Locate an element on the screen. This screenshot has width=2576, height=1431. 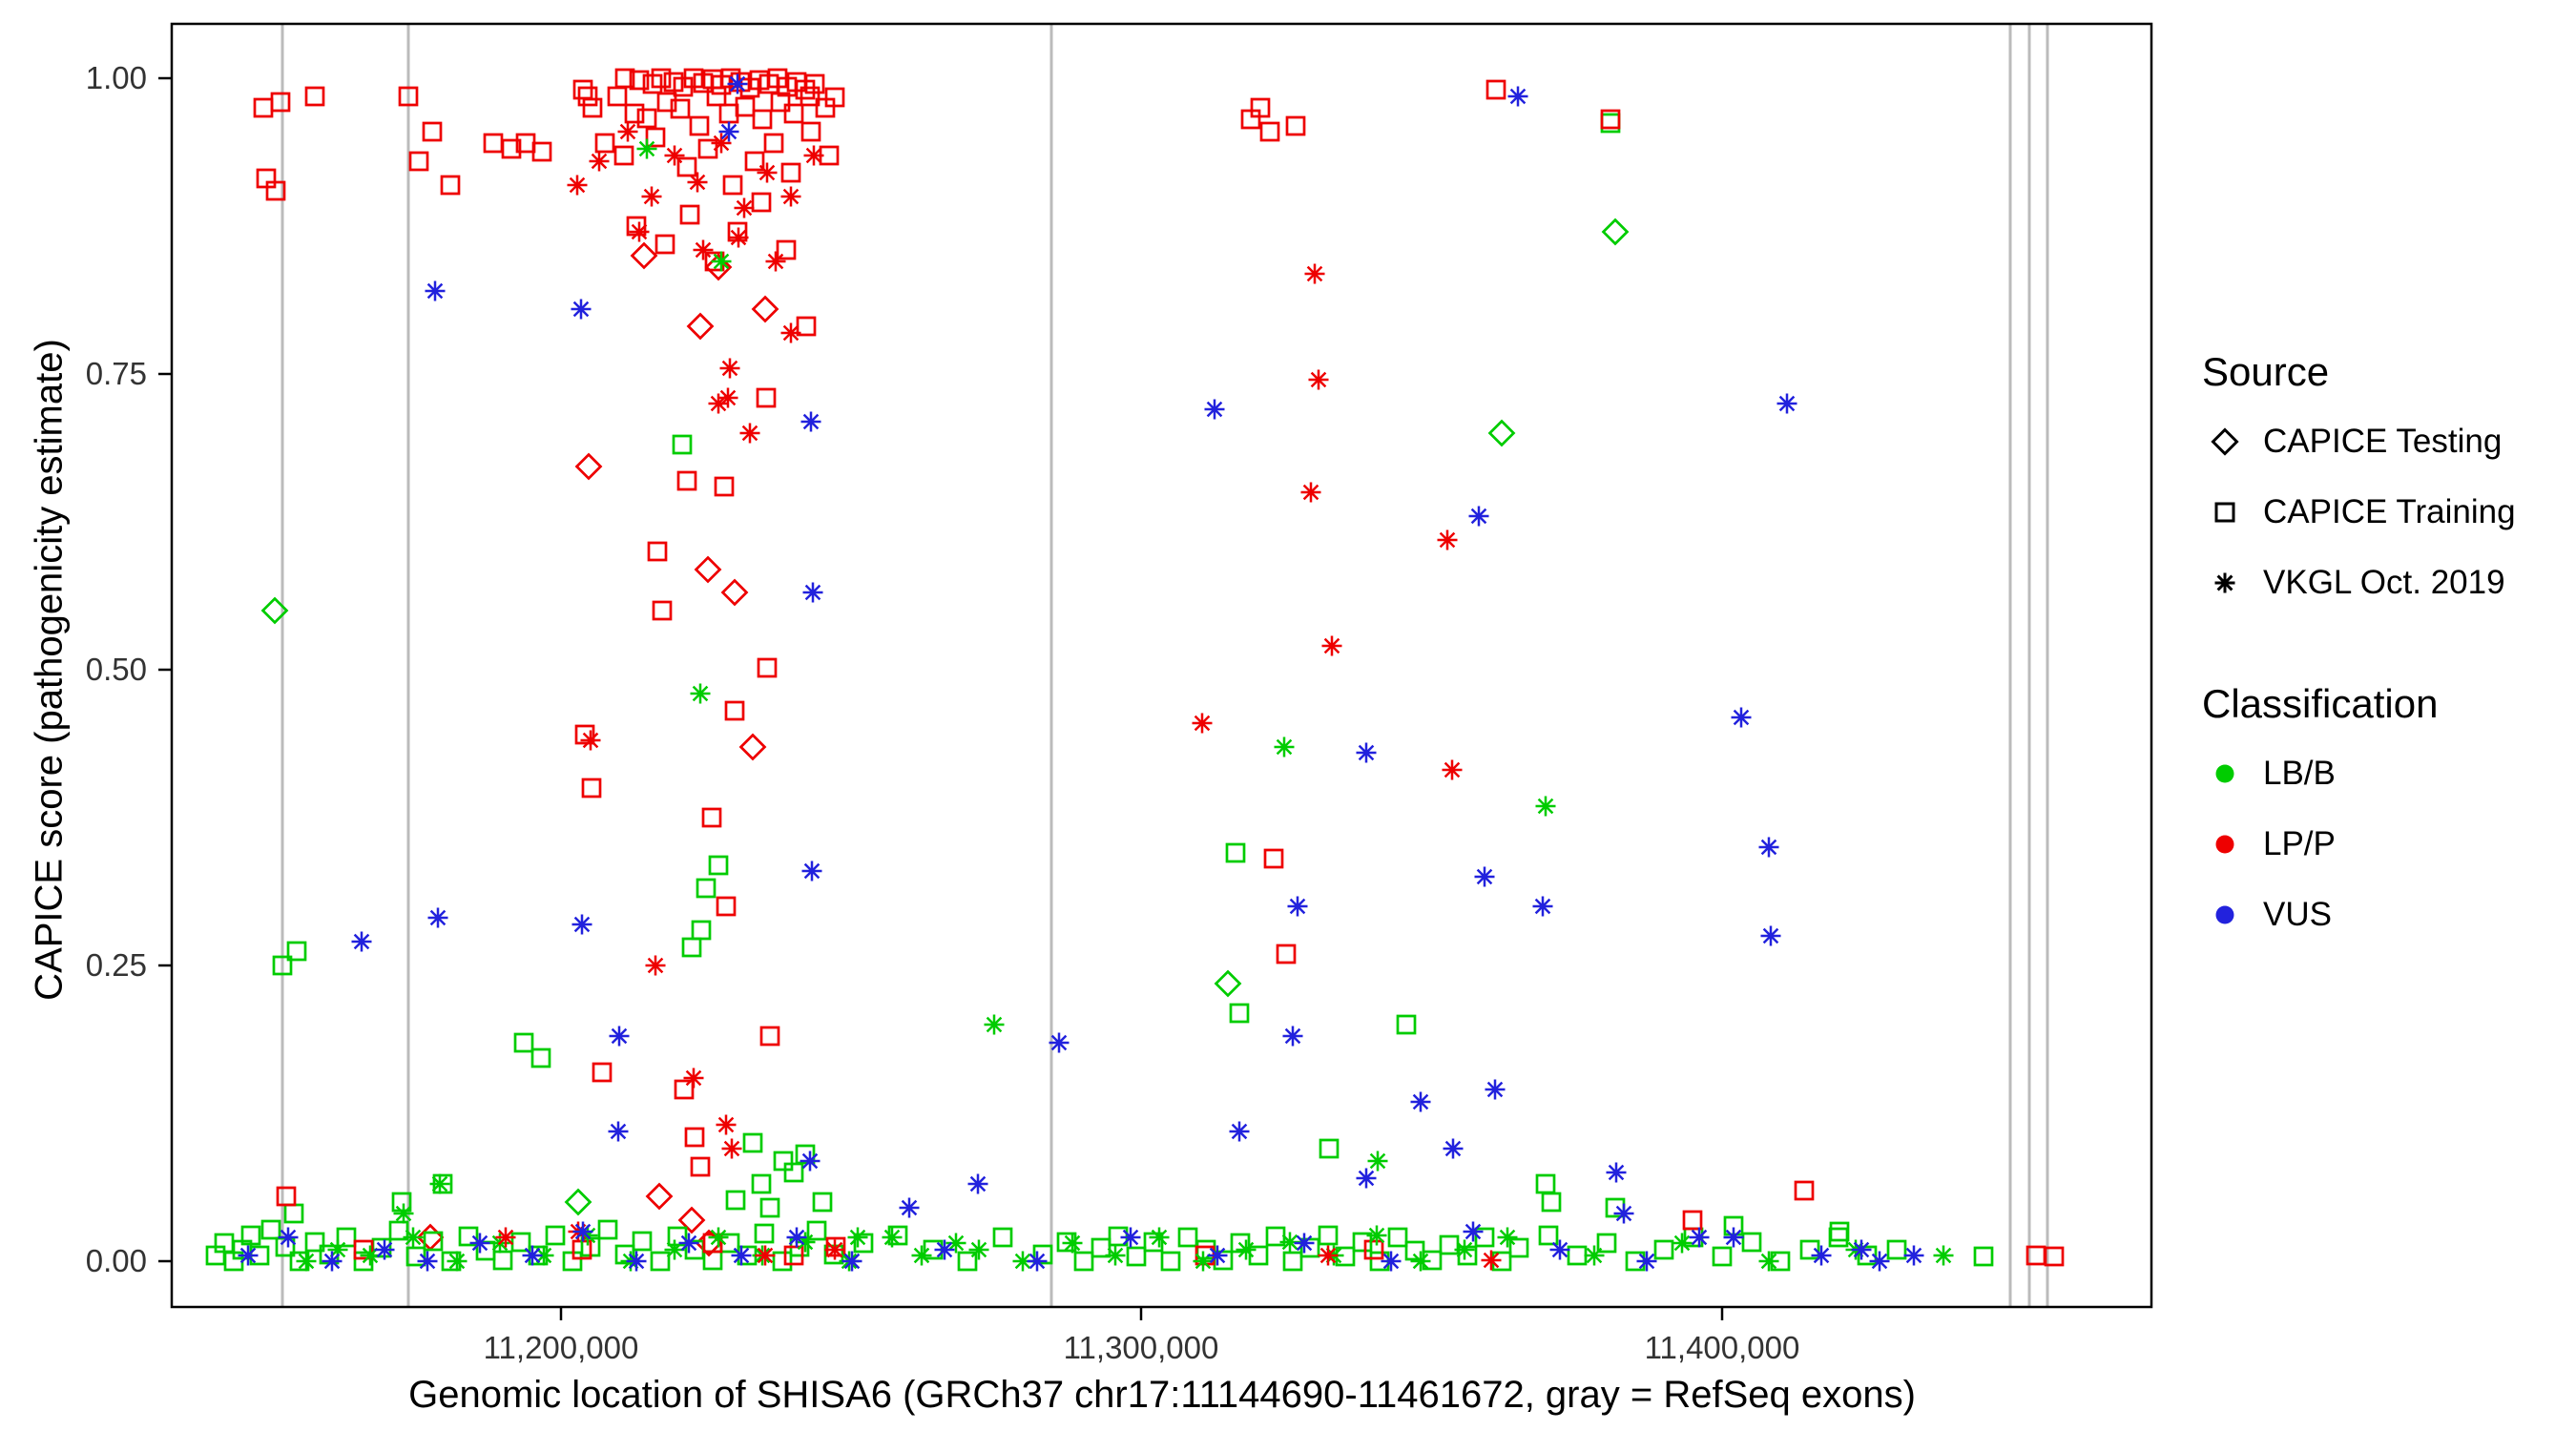
svg-text: 0.50 is located at coordinates (116, 669).